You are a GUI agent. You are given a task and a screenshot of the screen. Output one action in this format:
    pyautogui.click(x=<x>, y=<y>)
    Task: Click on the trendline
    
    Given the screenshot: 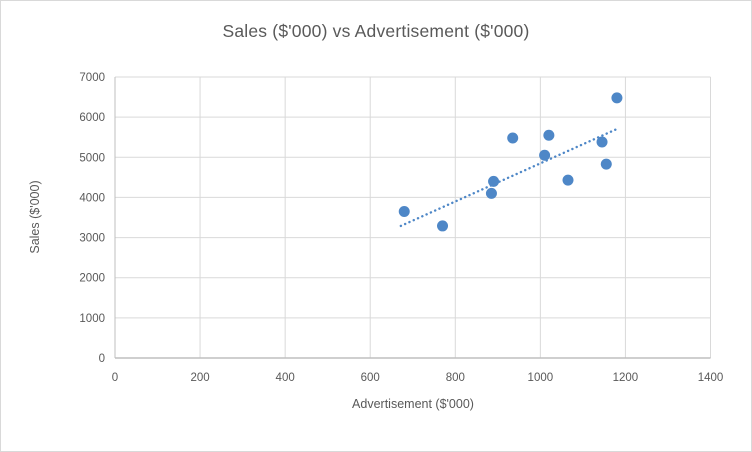 What is the action you would take?
    pyautogui.click(x=508, y=177)
    